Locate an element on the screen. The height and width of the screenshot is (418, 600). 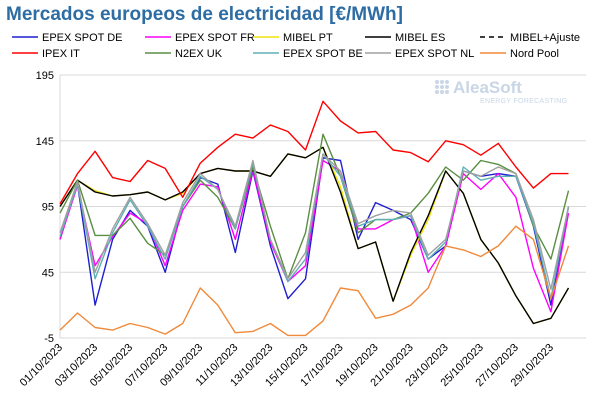
legend-label-epex-spot-be: EPEX SPOT BE is located at coordinates (323, 54).